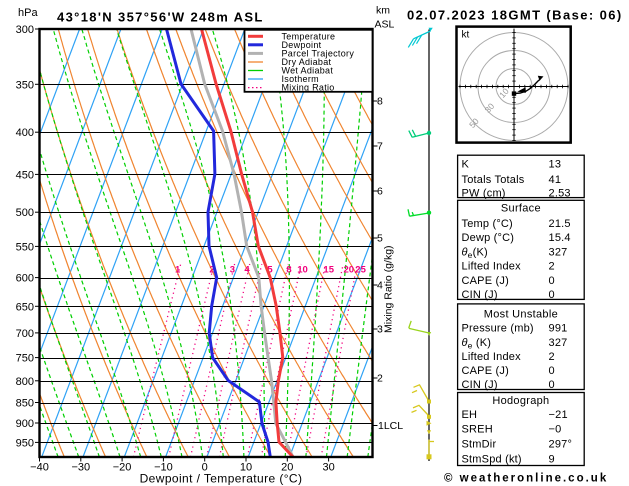 The image size is (629, 486). What do you see at coordinates (555, 180) in the screenshot?
I see `svg-text: 41` at bounding box center [555, 180].